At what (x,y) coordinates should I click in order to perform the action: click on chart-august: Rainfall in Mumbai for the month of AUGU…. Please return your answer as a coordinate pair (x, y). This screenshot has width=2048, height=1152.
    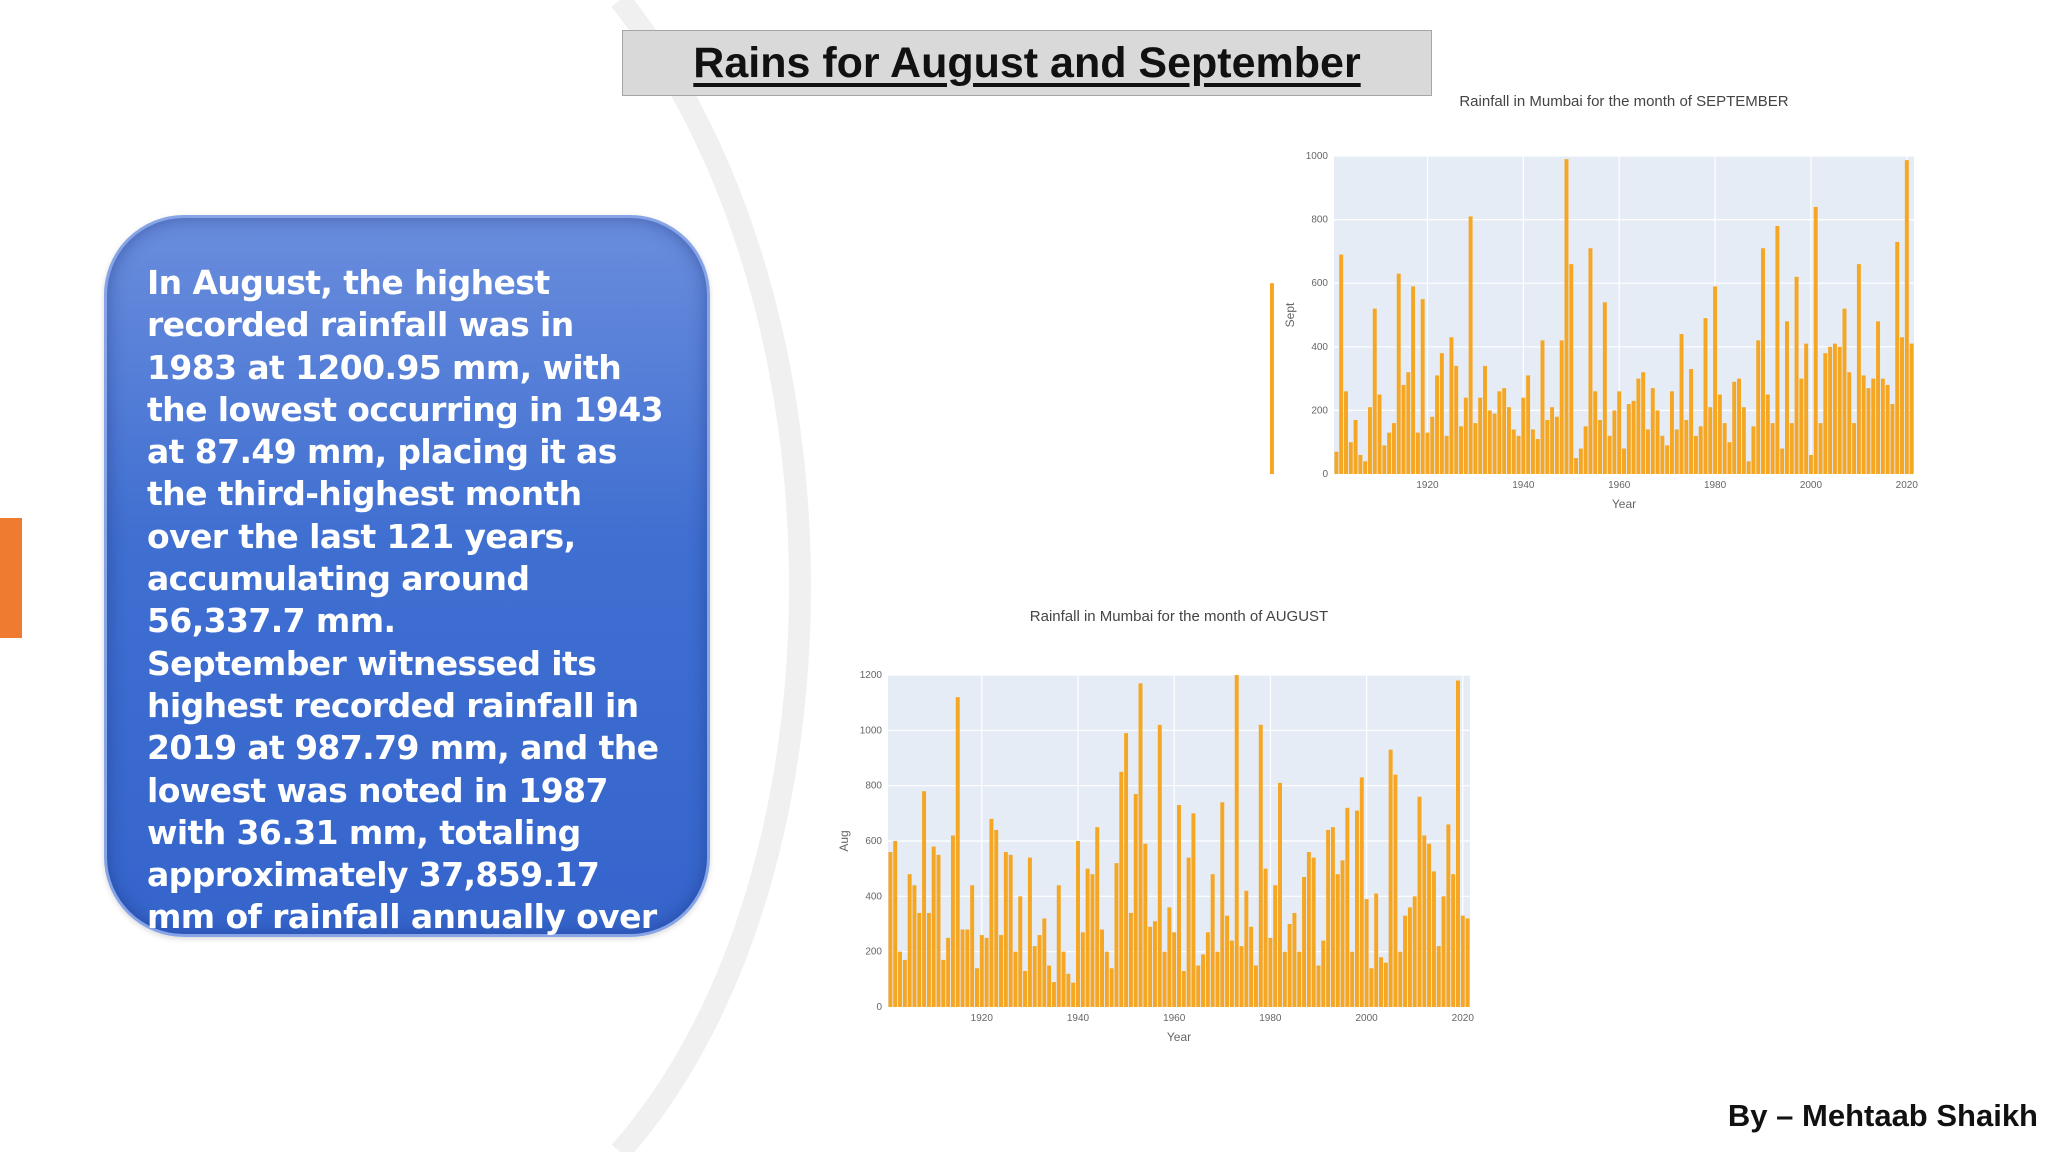
    Looking at the image, I should click on (1160, 828).